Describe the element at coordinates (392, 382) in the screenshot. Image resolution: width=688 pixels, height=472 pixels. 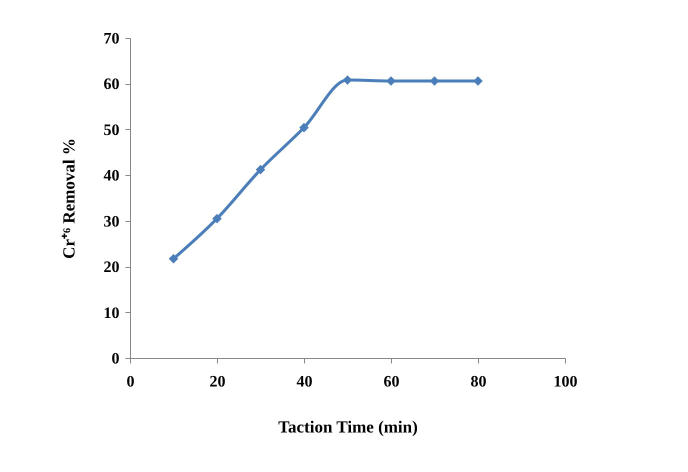
I see `x-tick-label: 60` at that location.